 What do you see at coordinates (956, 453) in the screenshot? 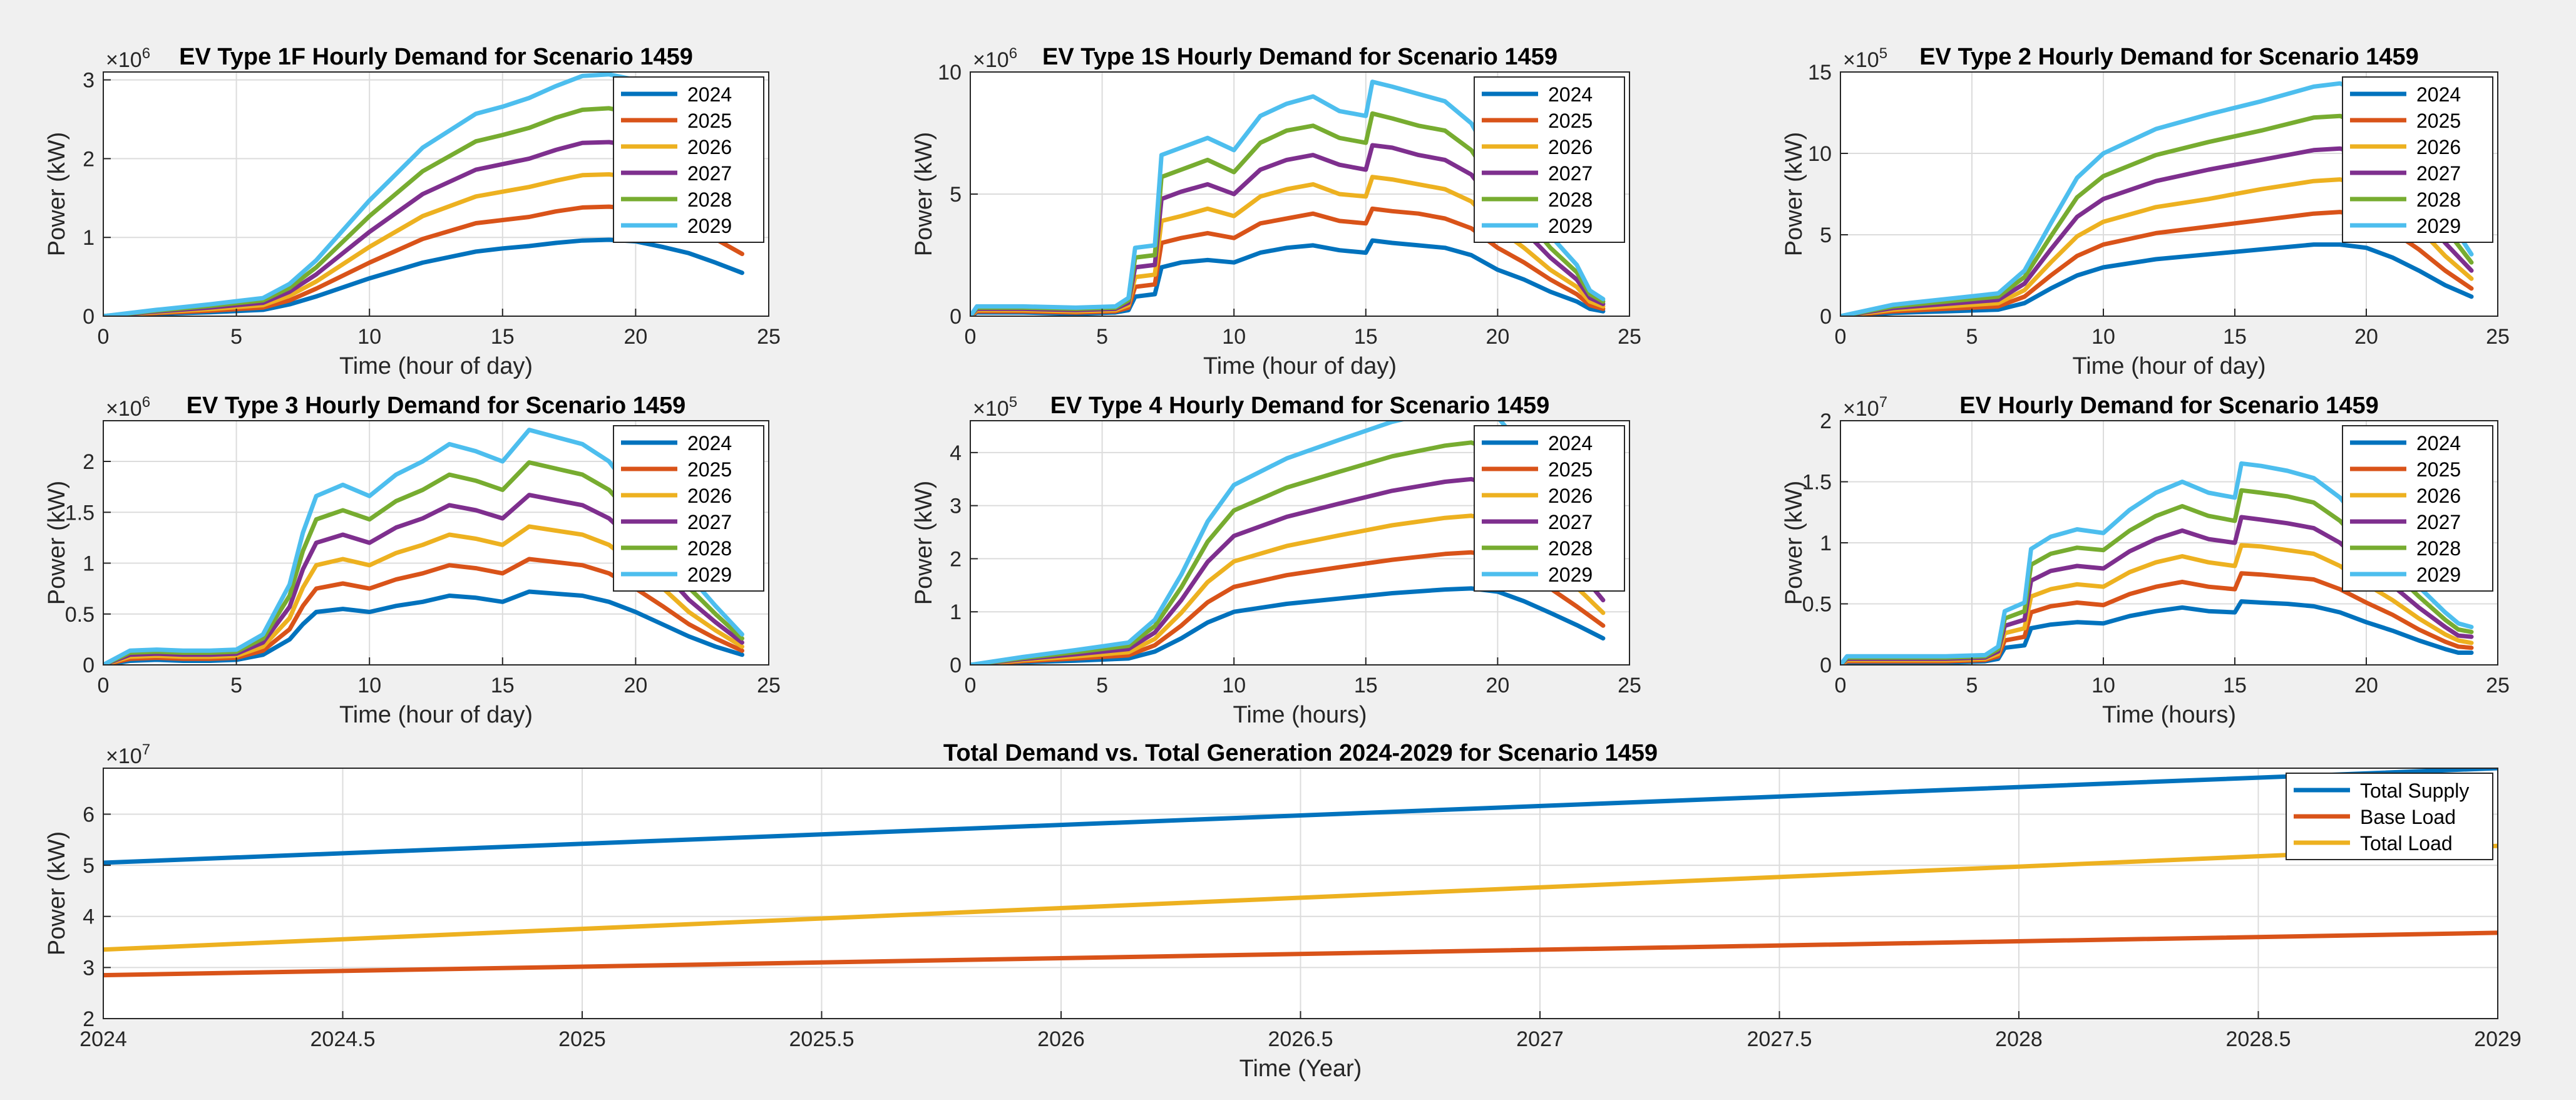
I see `y-tick-label: 4` at bounding box center [956, 453].